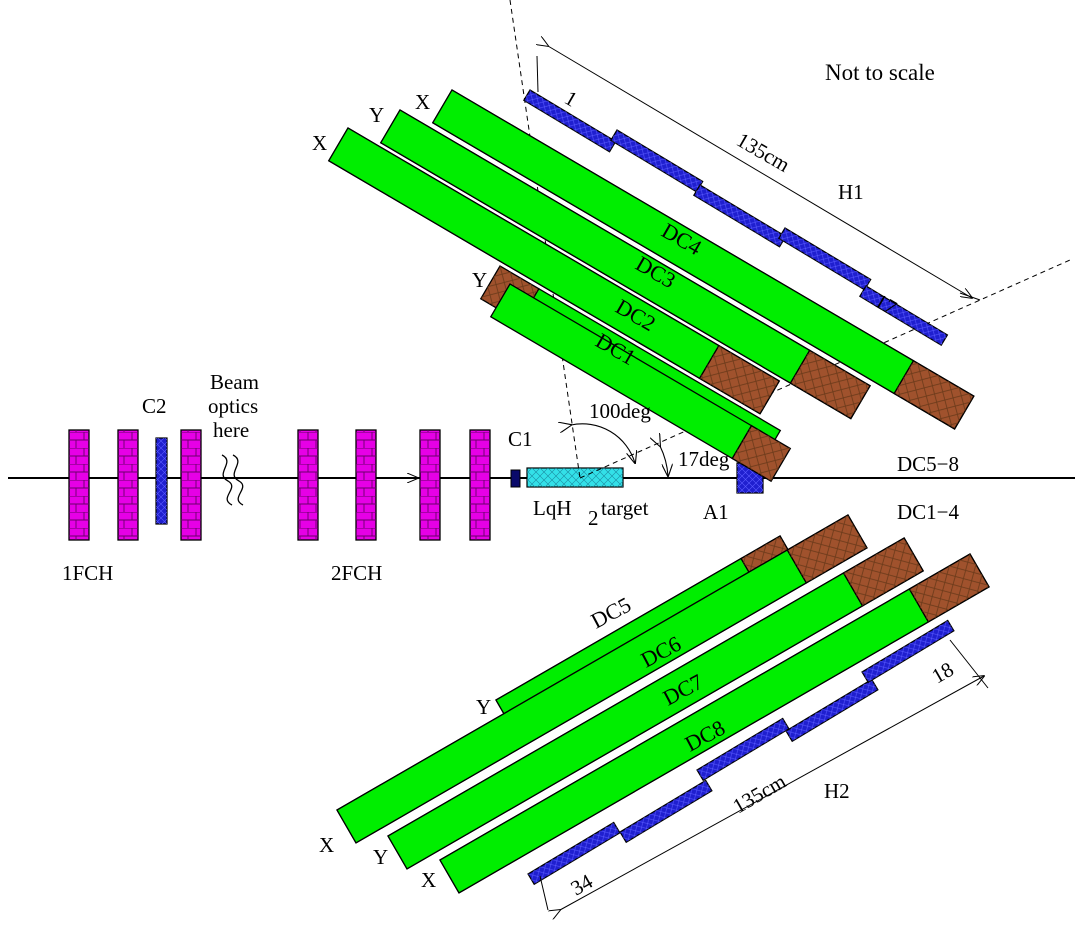 The image size is (1083, 941). I want to click on h1-dim-extension-left, so click(537, 74).